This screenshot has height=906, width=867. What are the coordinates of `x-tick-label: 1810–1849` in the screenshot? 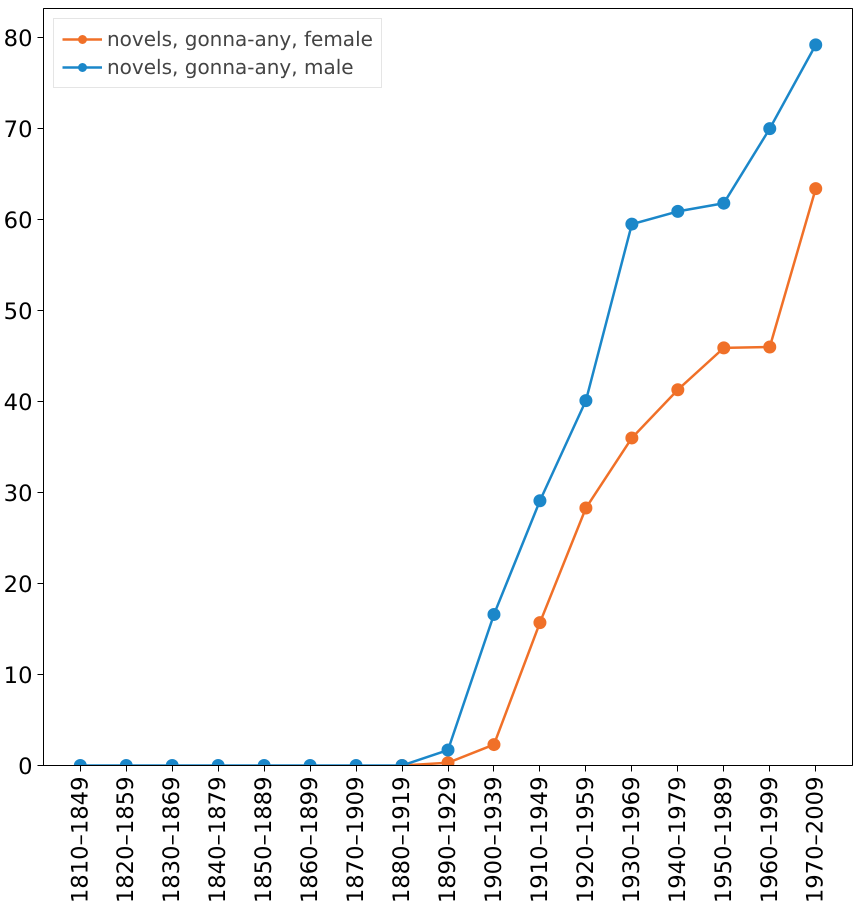 It's located at (80, 840).